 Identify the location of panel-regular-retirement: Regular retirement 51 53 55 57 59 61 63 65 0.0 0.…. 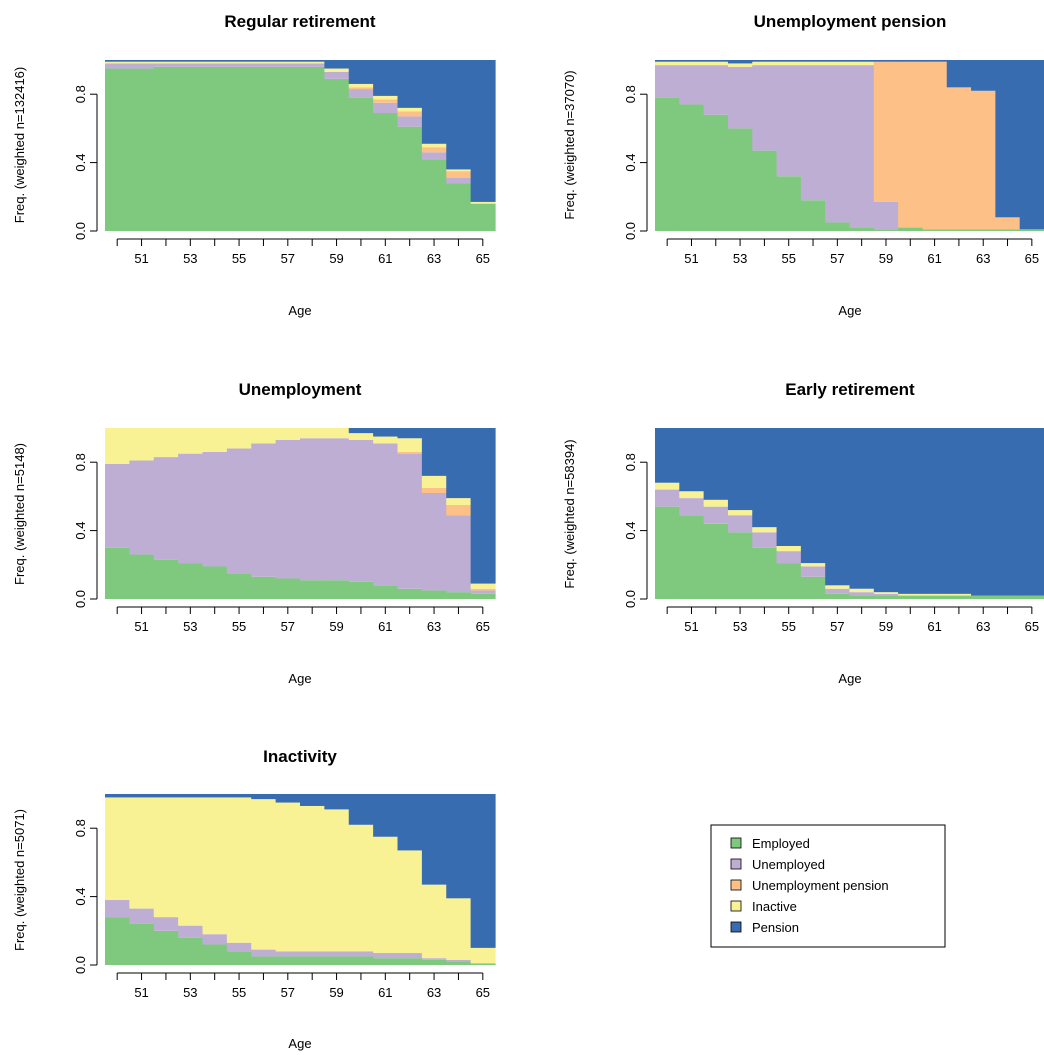
(254, 165).